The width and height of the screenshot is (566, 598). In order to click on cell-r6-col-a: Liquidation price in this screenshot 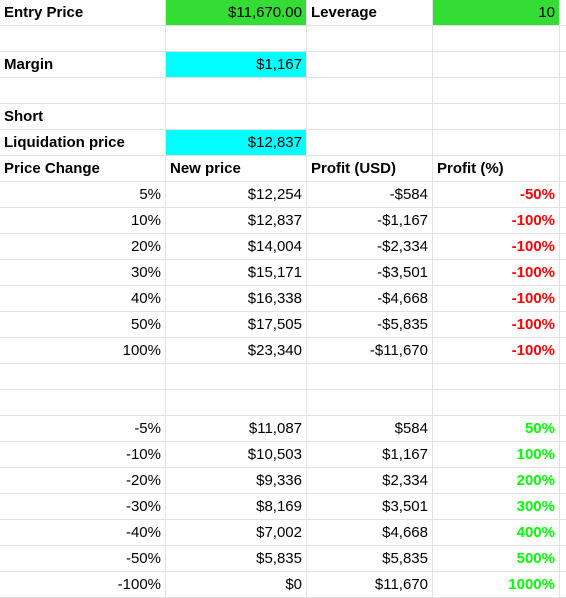, I will do `click(83, 143)`.